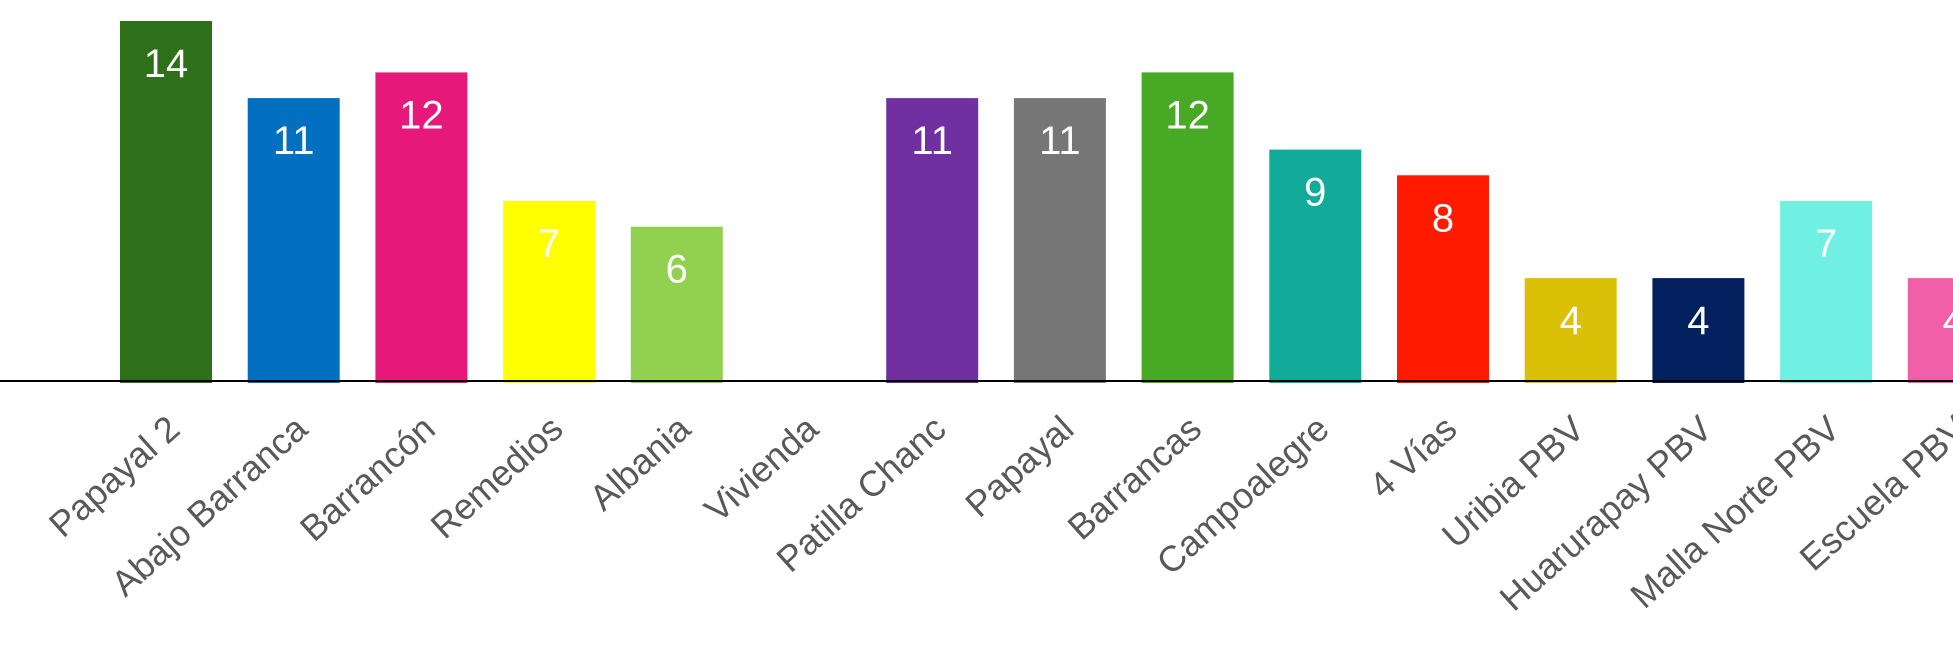 The image size is (1953, 658). I want to click on category-label-4-vias: 4 Vías, so click(1412, 456).